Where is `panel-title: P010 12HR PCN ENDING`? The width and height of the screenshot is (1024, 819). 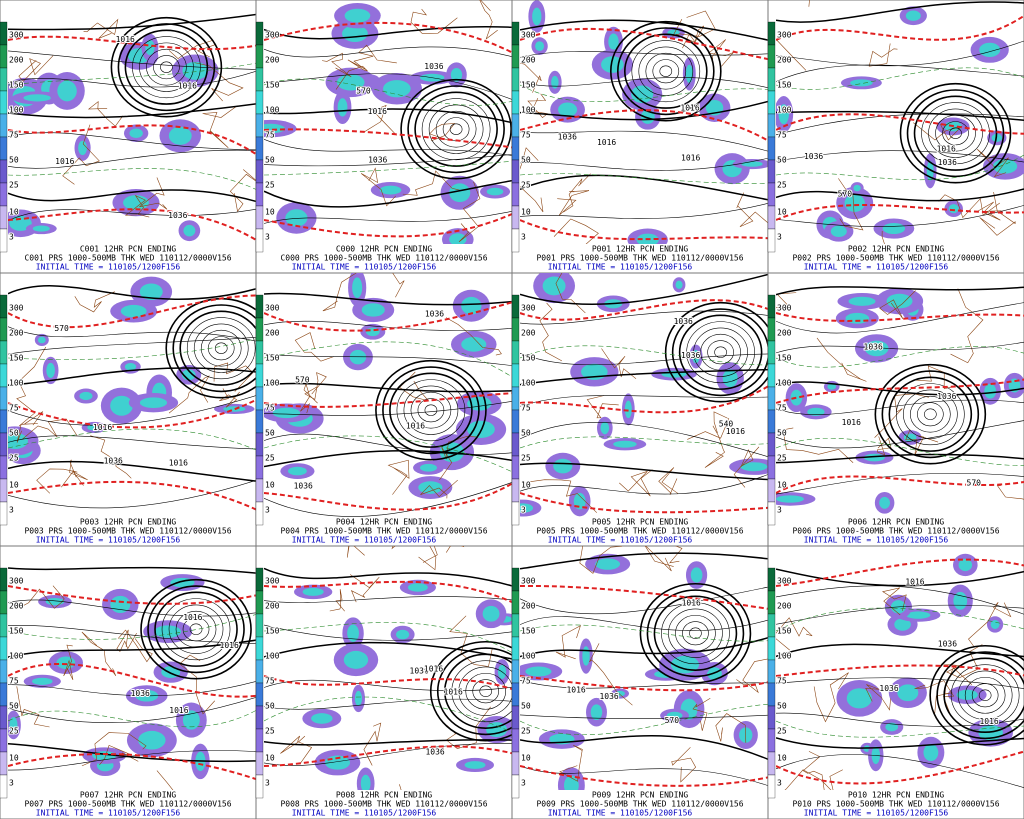 panel-title: P010 12HR PCN ENDING is located at coordinates (896, 795).